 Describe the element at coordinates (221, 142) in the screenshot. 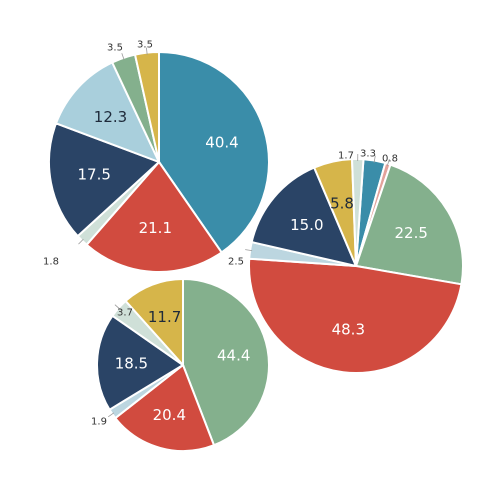

I see `pie-1-label-1: 40.4` at that location.